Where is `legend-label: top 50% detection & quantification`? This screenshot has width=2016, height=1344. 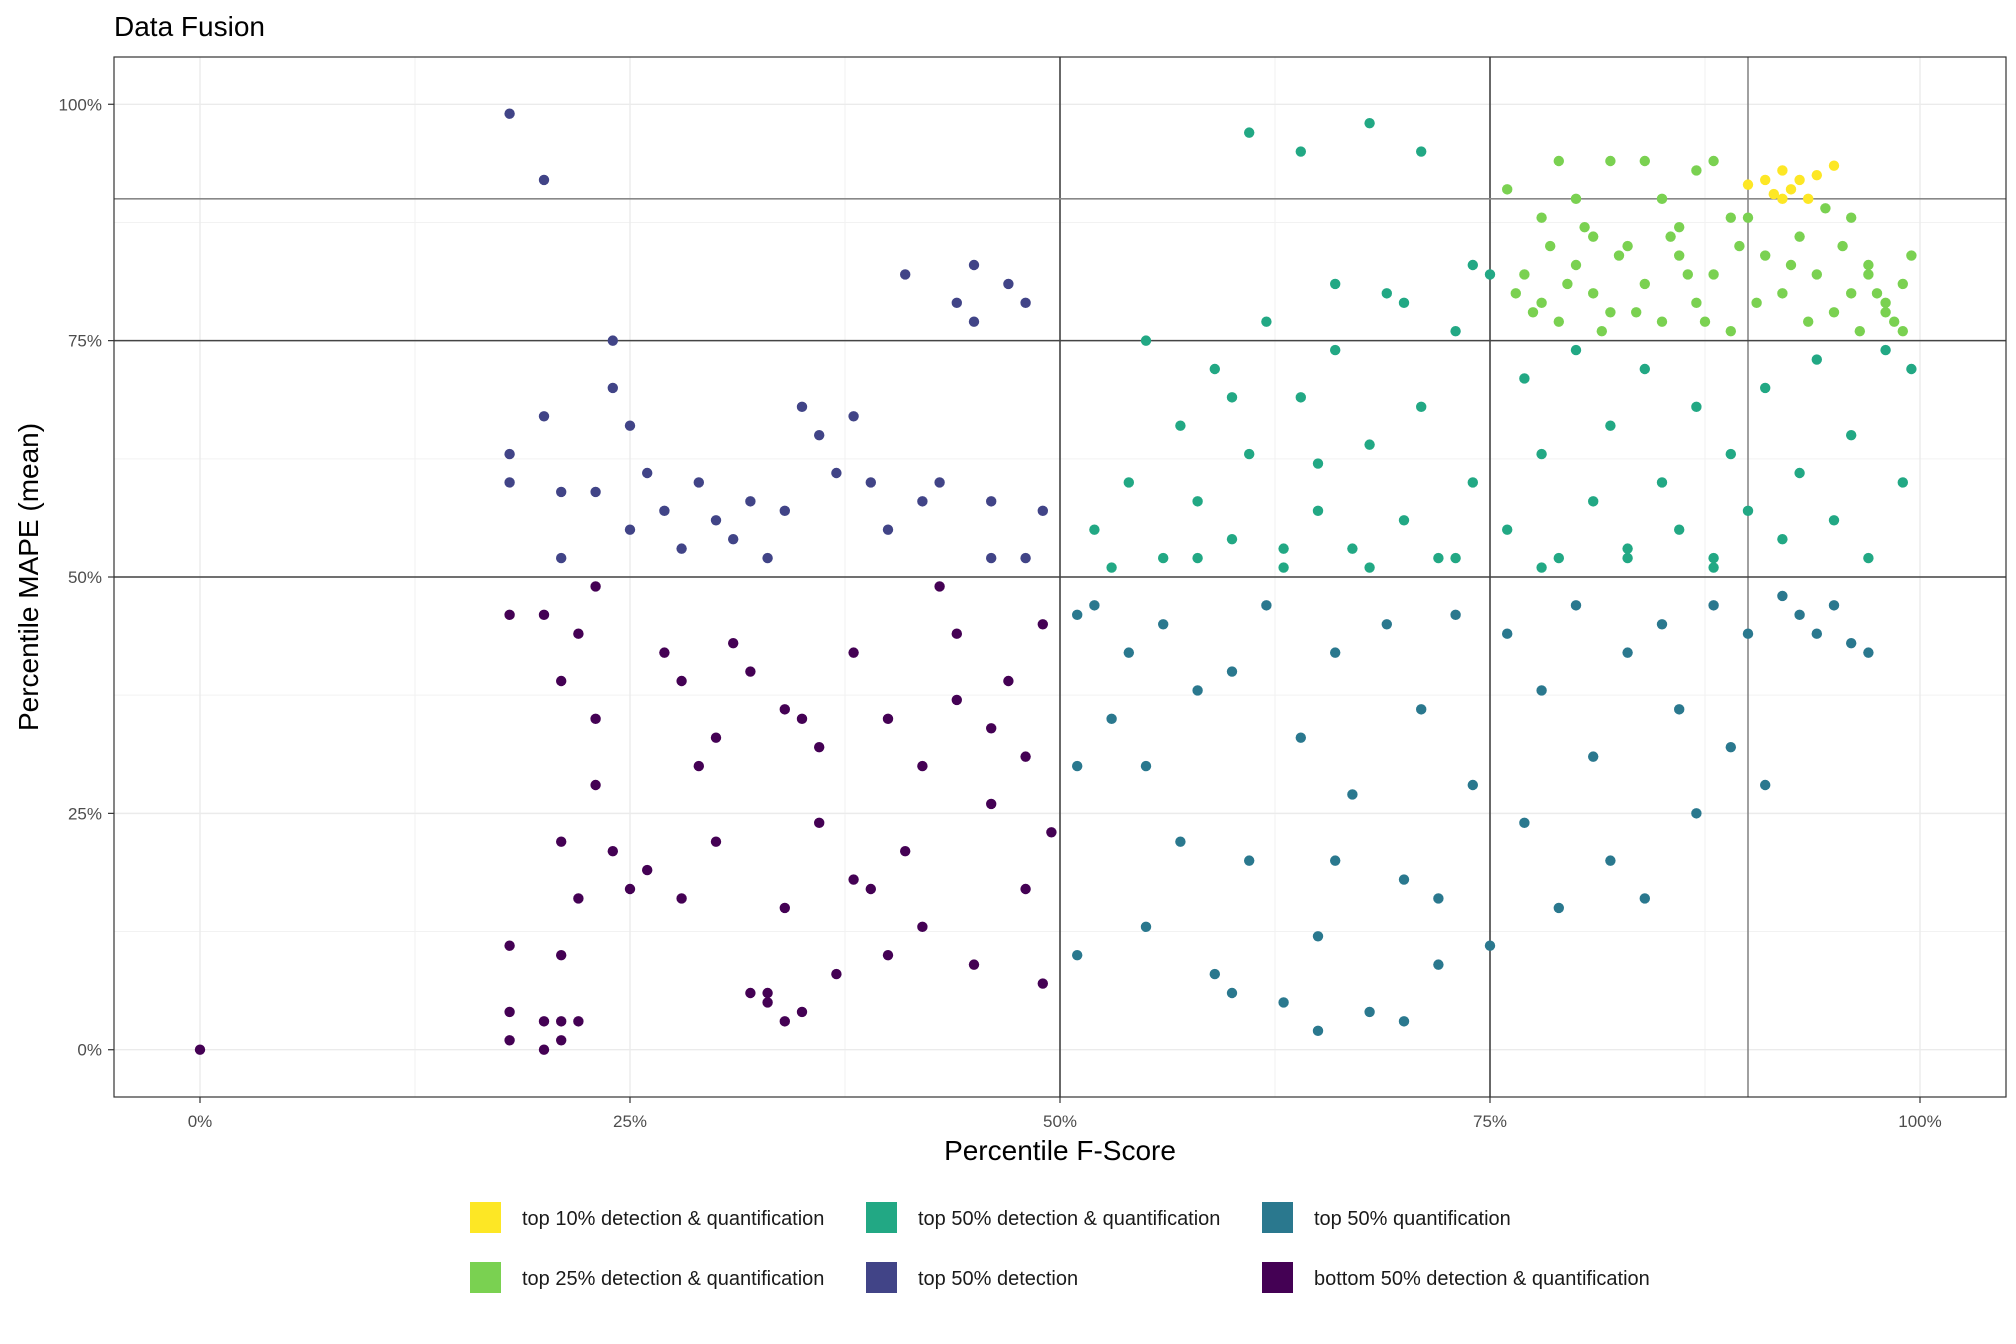
legend-label: top 50% detection & quantification is located at coordinates (1069, 1219).